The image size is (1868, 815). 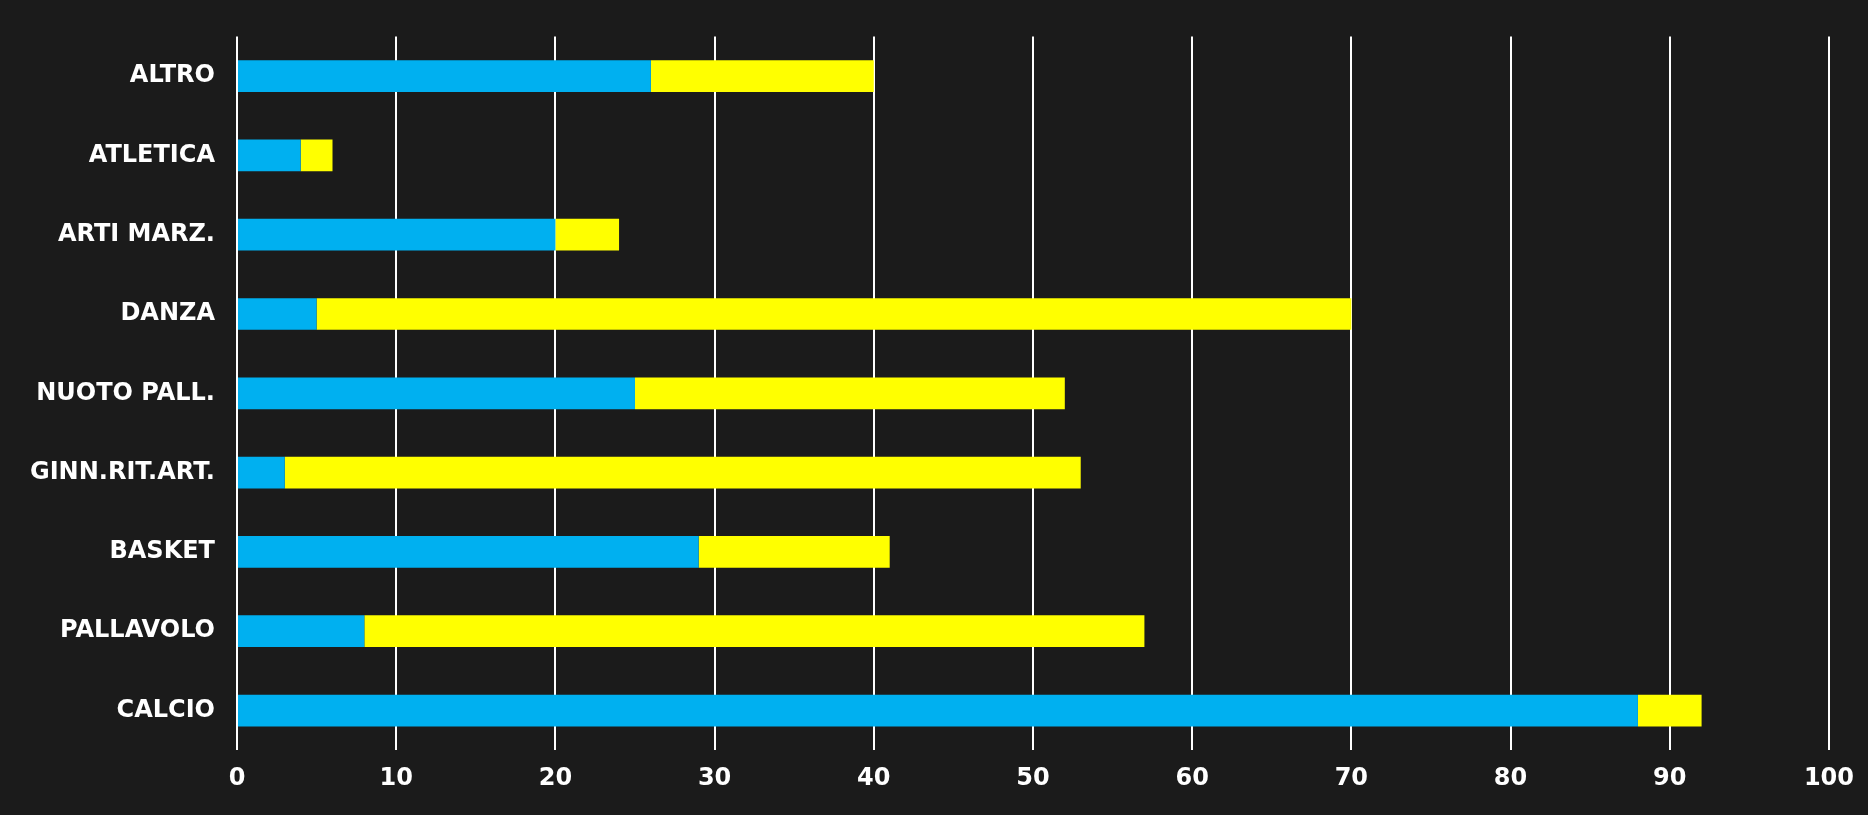 What do you see at coordinates (137, 629) in the screenshot?
I see `y-tick-label: PALLAVOLO` at bounding box center [137, 629].